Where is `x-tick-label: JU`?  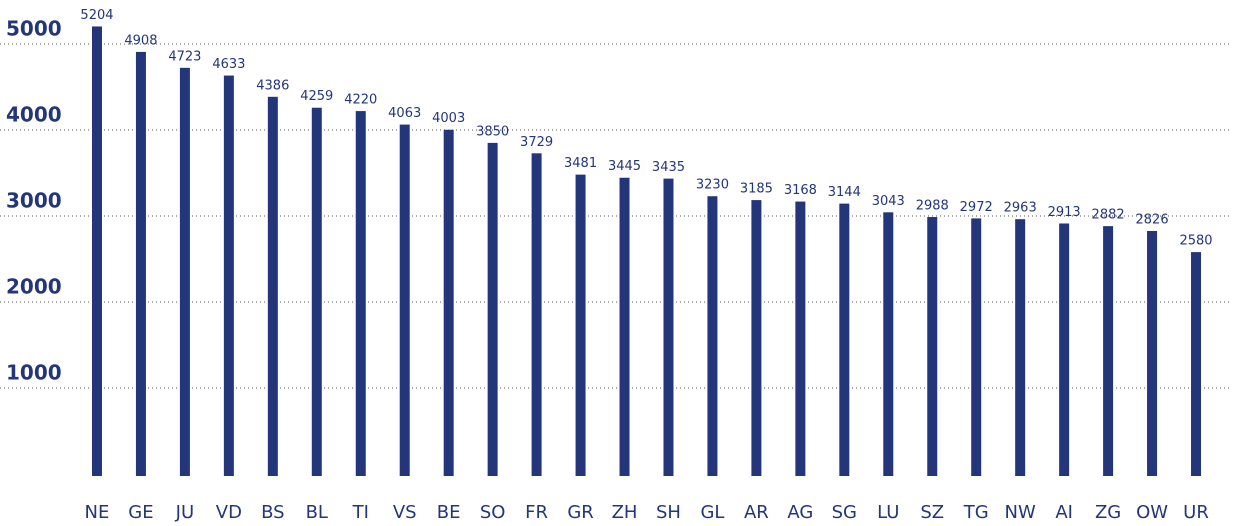
x-tick-label: JU is located at coordinates (184, 512).